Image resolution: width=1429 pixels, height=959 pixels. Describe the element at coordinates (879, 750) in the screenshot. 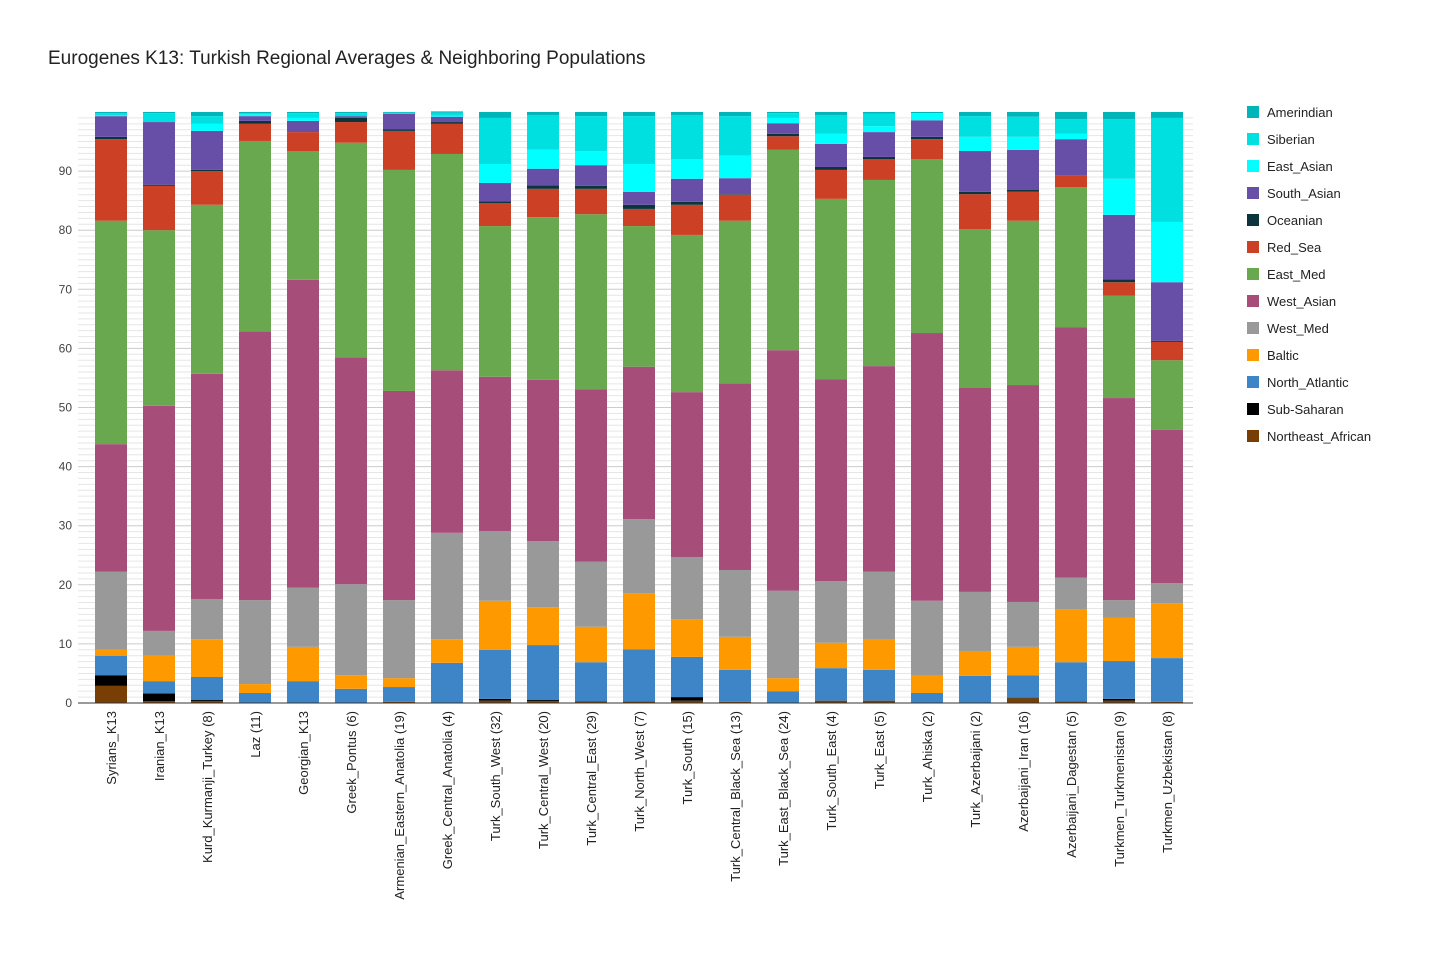

I see `x-tick-label: Turk_East (5)` at that location.